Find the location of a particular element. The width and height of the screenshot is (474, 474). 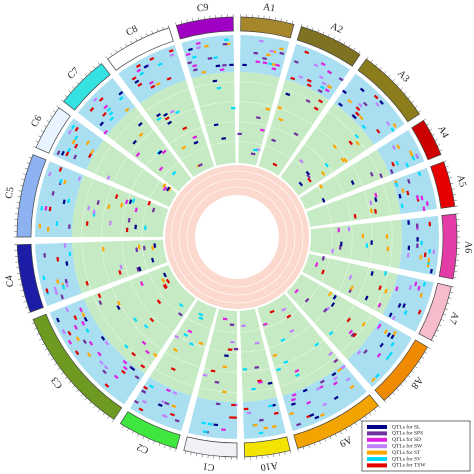

chromosome-label: A1 is located at coordinates (269, 8).